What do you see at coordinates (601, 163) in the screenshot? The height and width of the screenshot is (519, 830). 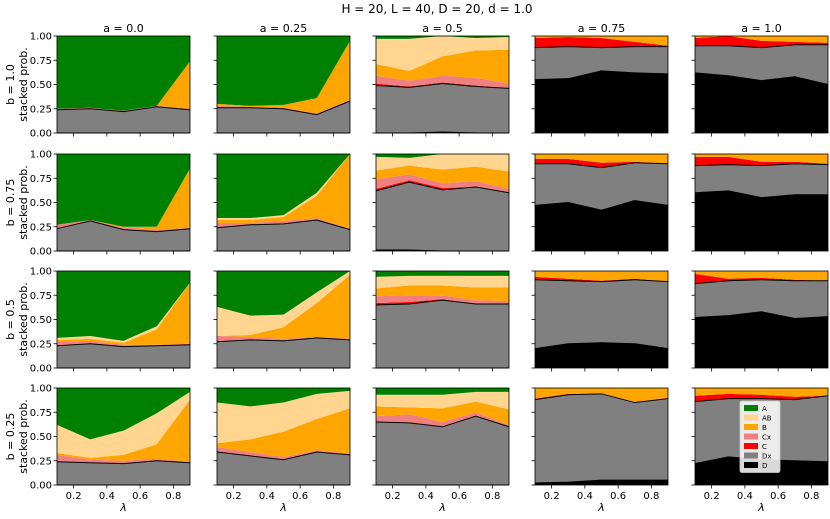 I see `area-c` at bounding box center [601, 163].